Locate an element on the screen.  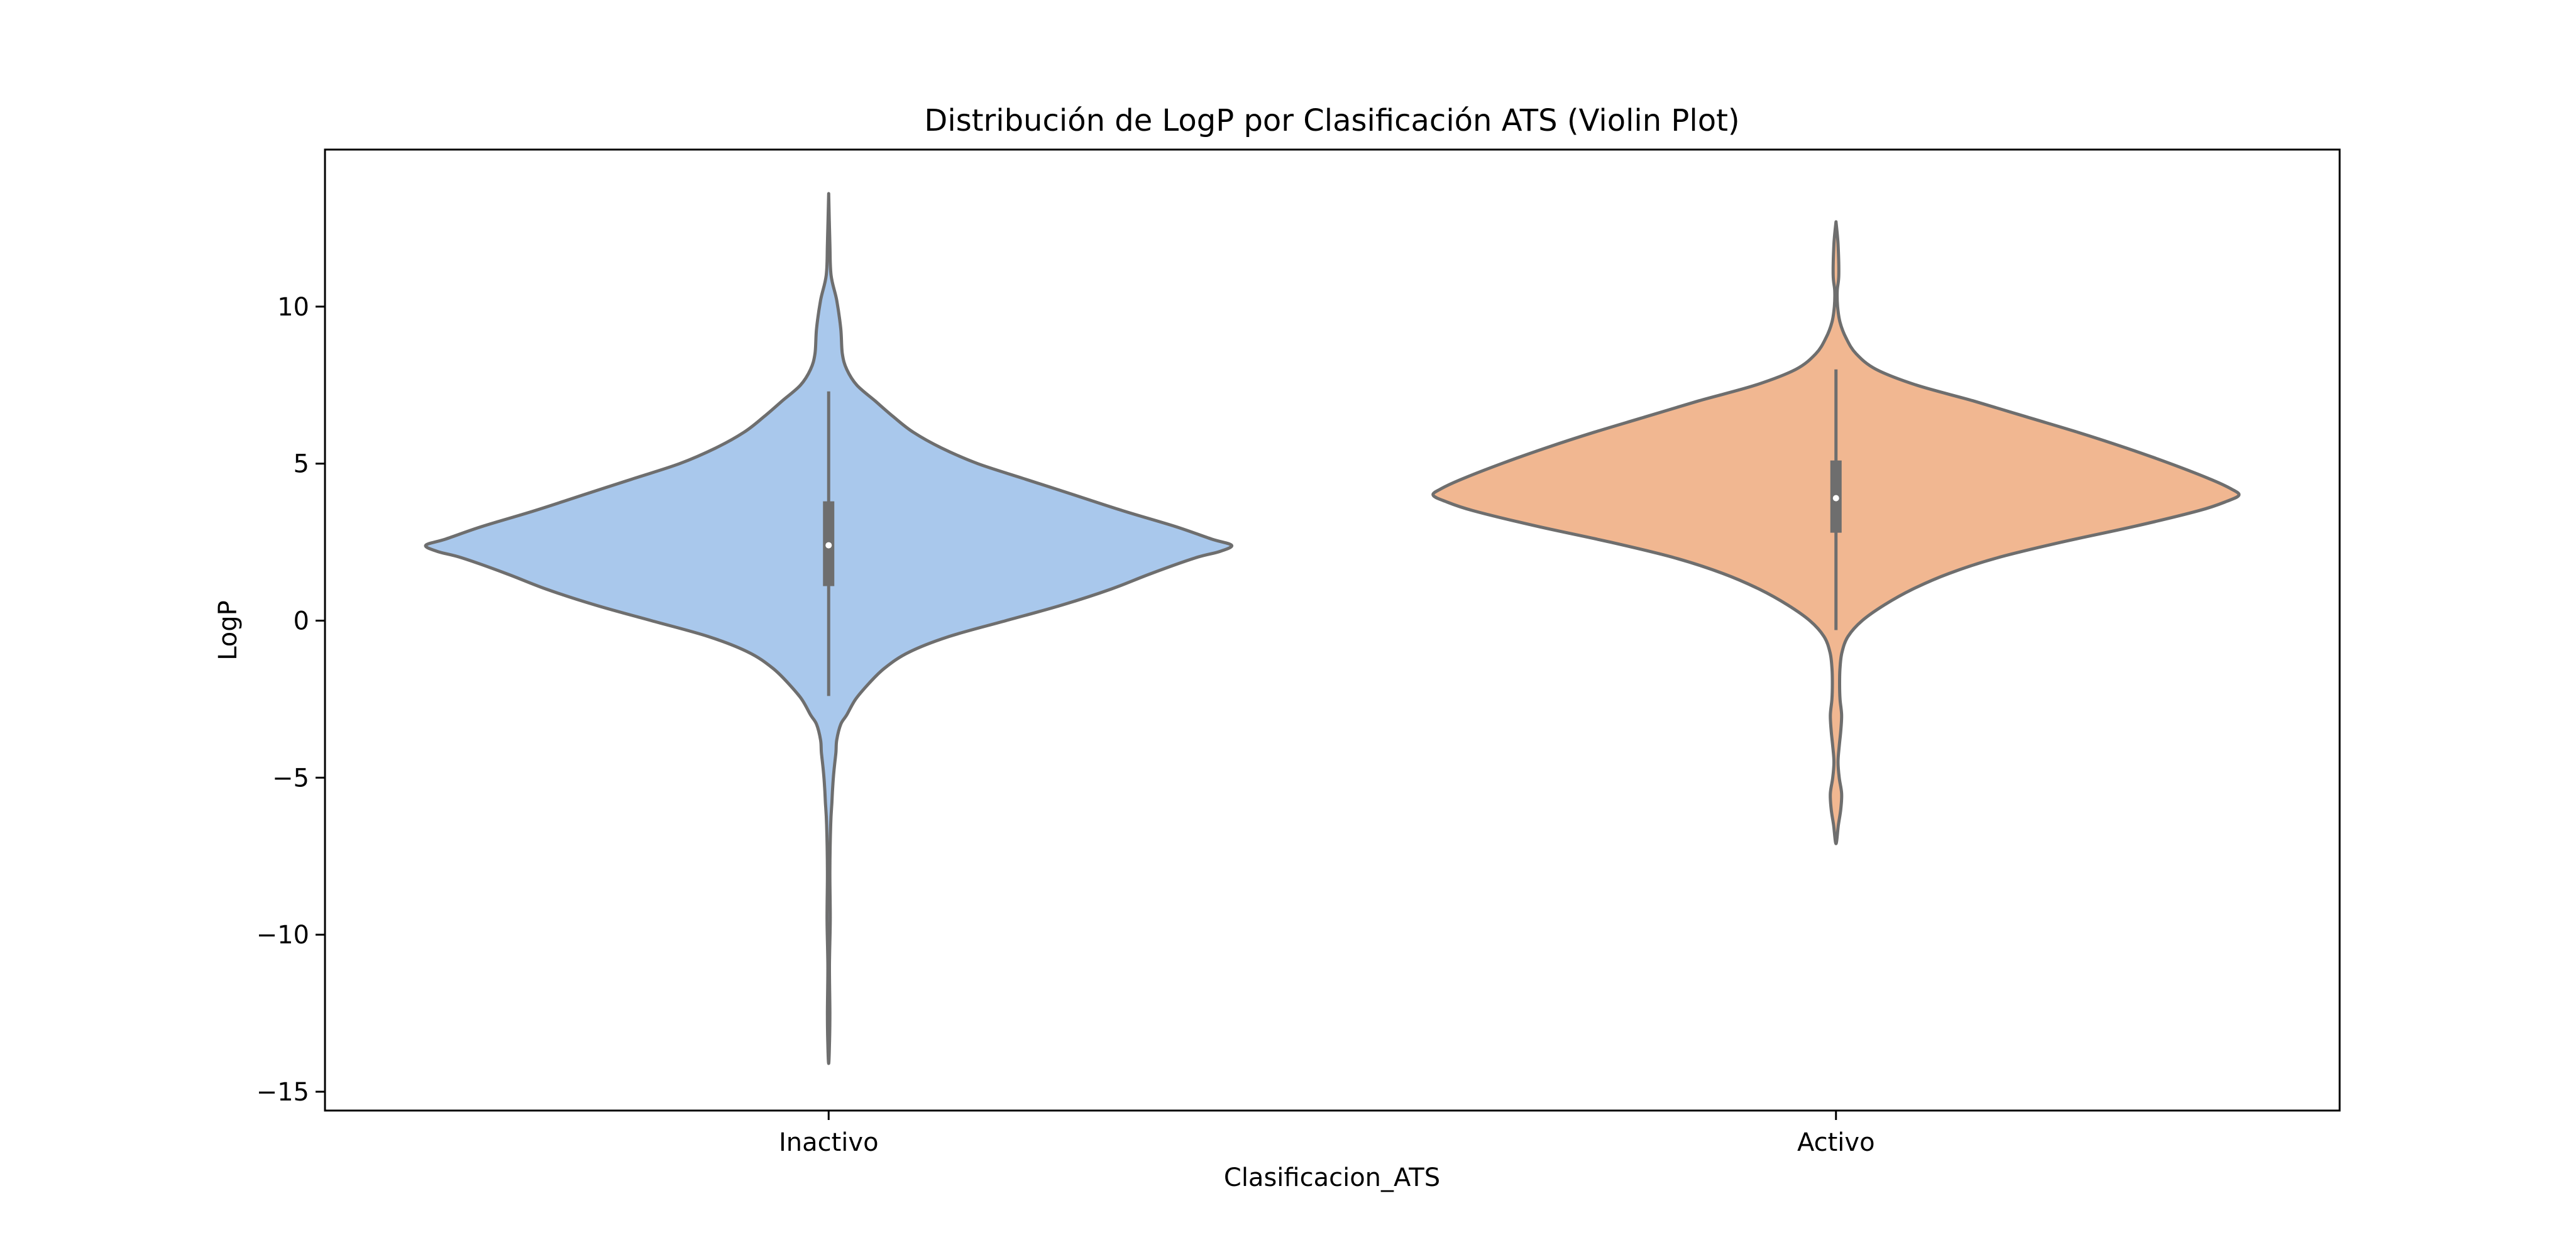
y-tick-label: −5 is located at coordinates (290, 779).